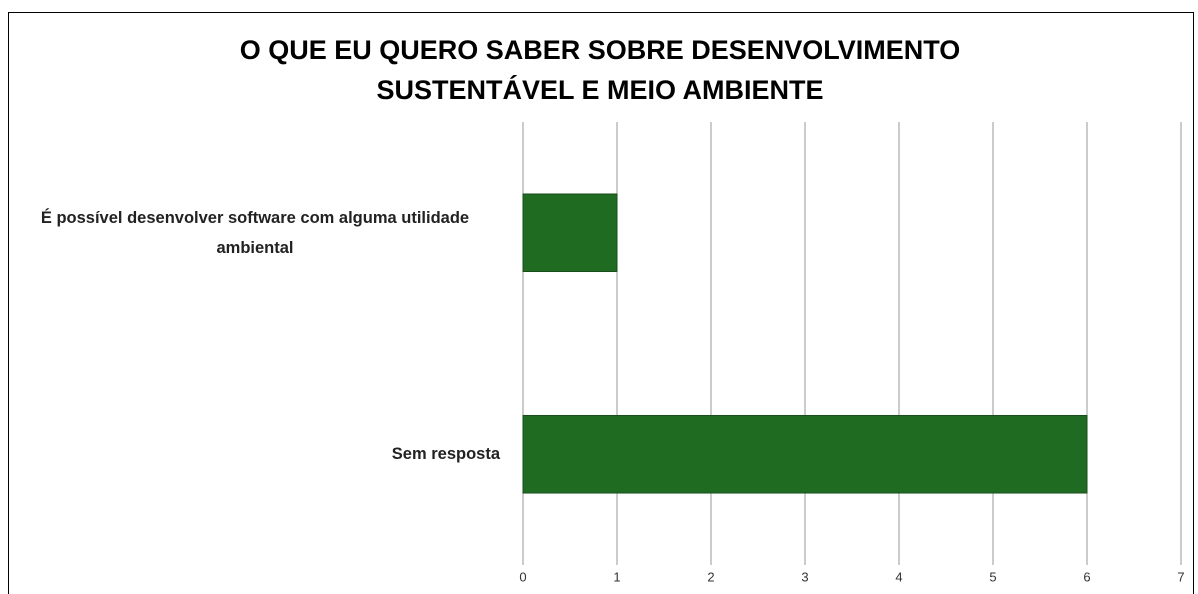  What do you see at coordinates (255, 454) in the screenshot?
I see `category-label-box: Sem resposta` at bounding box center [255, 454].